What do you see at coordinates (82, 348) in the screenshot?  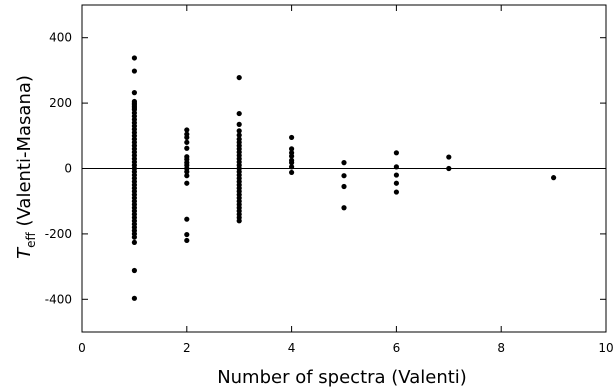 I see `x-tick-label: 0` at bounding box center [82, 348].